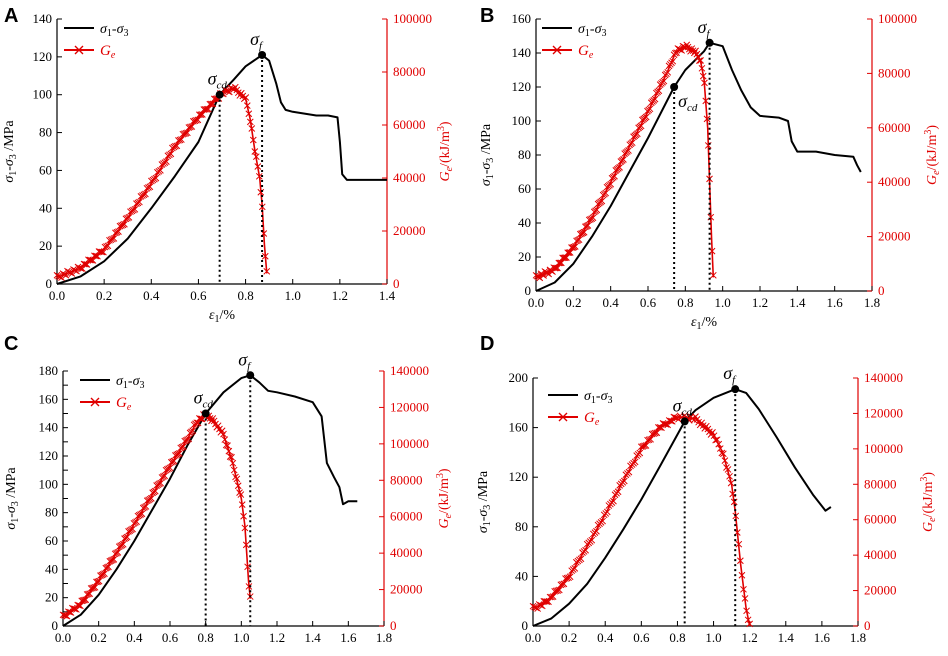  Describe the element at coordinates (51, 540) in the screenshot. I see `panel-c-left-tick-label: 60` at that location.